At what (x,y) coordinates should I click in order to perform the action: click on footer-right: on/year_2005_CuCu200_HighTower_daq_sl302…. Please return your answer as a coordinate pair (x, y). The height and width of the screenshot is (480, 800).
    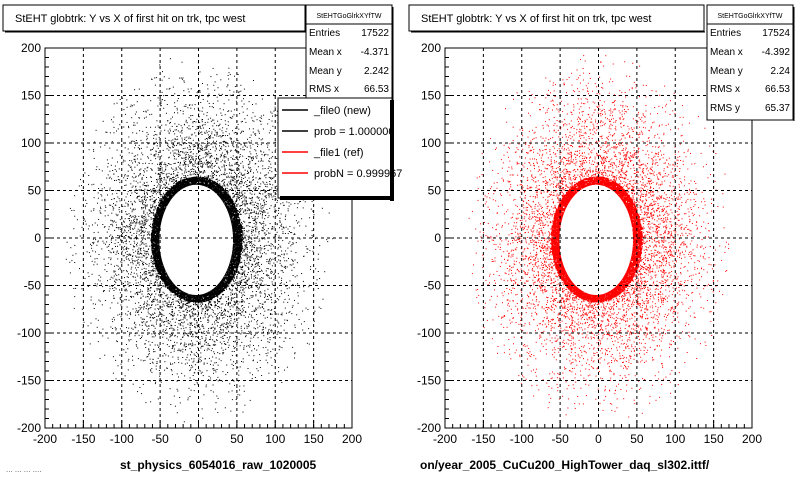
    Looking at the image, I should click on (564, 465).